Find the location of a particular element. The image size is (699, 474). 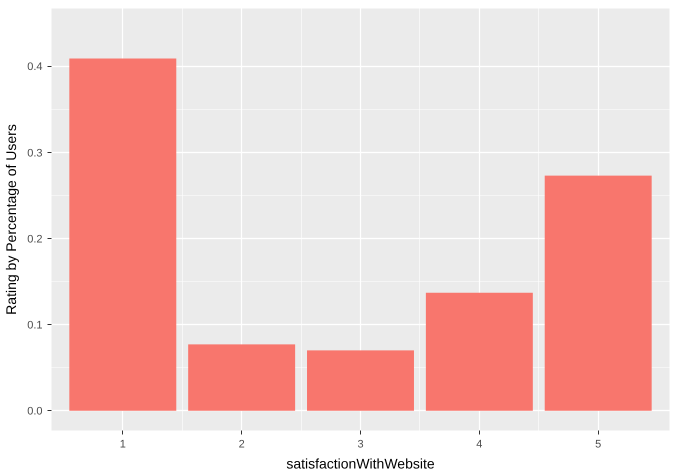

x-tick-label: 2 is located at coordinates (241, 444).